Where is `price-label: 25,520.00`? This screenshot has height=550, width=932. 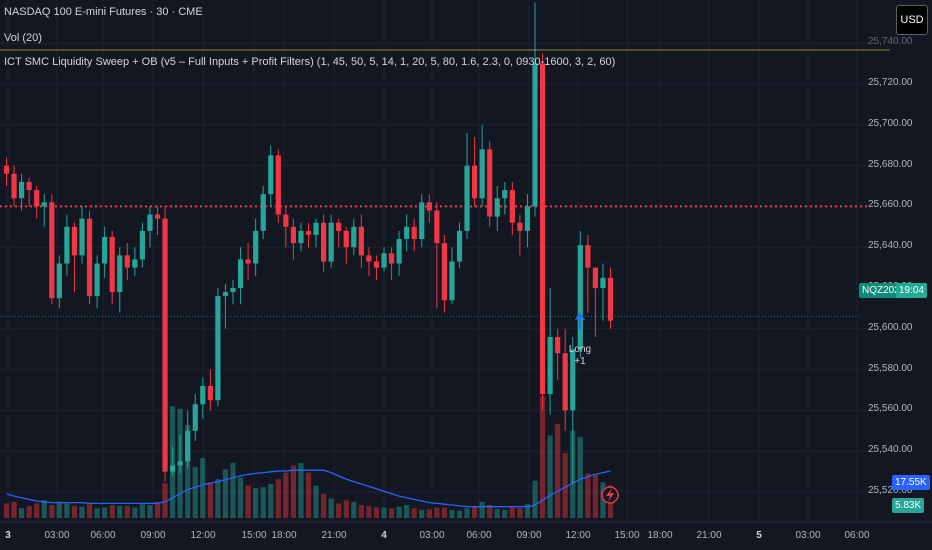 price-label: 25,520.00 is located at coordinates (890, 490).